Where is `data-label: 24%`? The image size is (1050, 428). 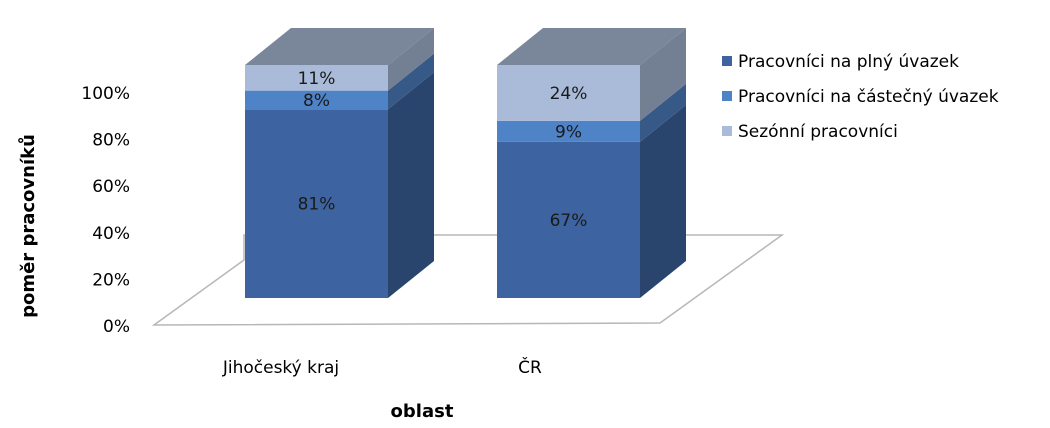 data-label: 24% is located at coordinates (569, 94).